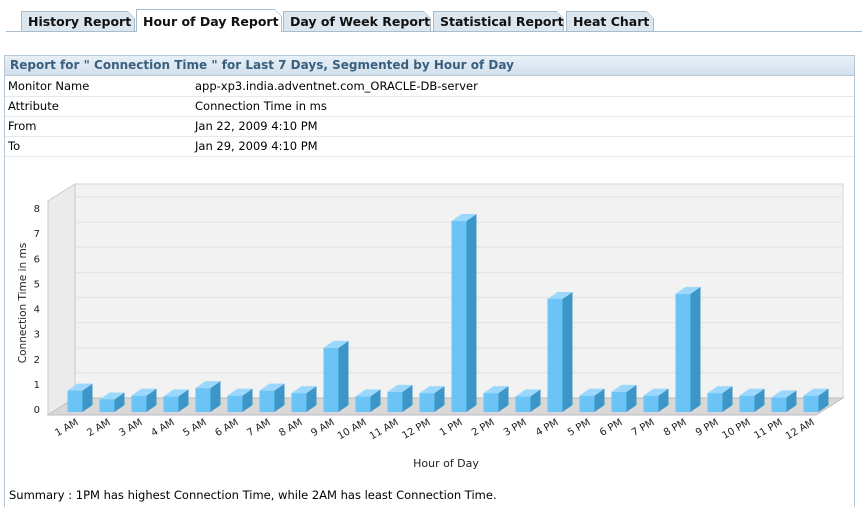 Image resolution: width=866 pixels, height=507 pixels. What do you see at coordinates (483, 428) in the screenshot?
I see `x-tick-label: 2 PM` at bounding box center [483, 428].